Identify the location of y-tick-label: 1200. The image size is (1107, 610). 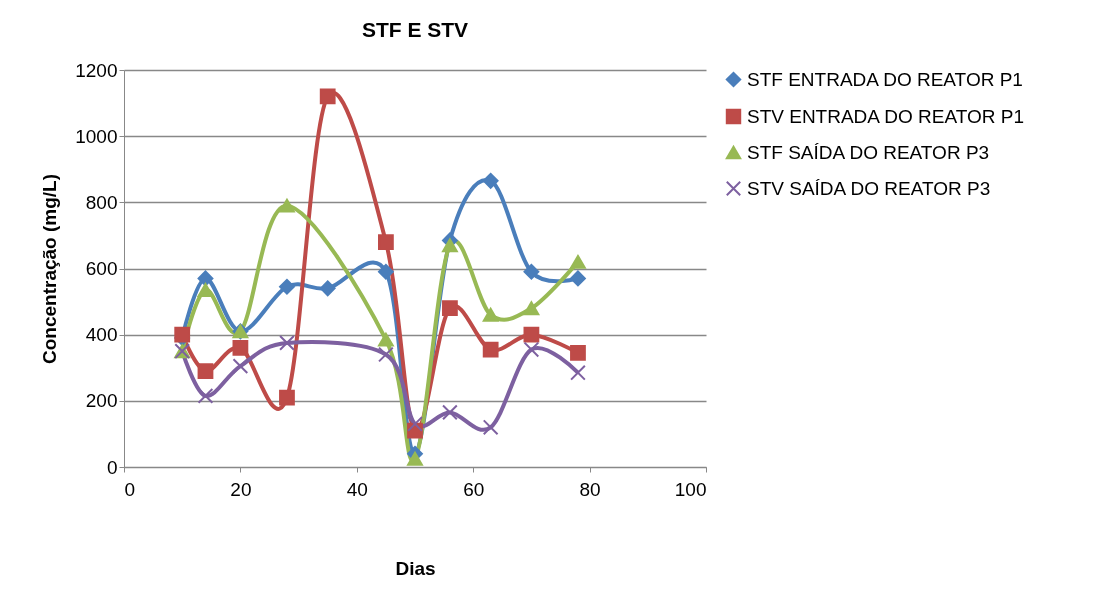
(96, 70).